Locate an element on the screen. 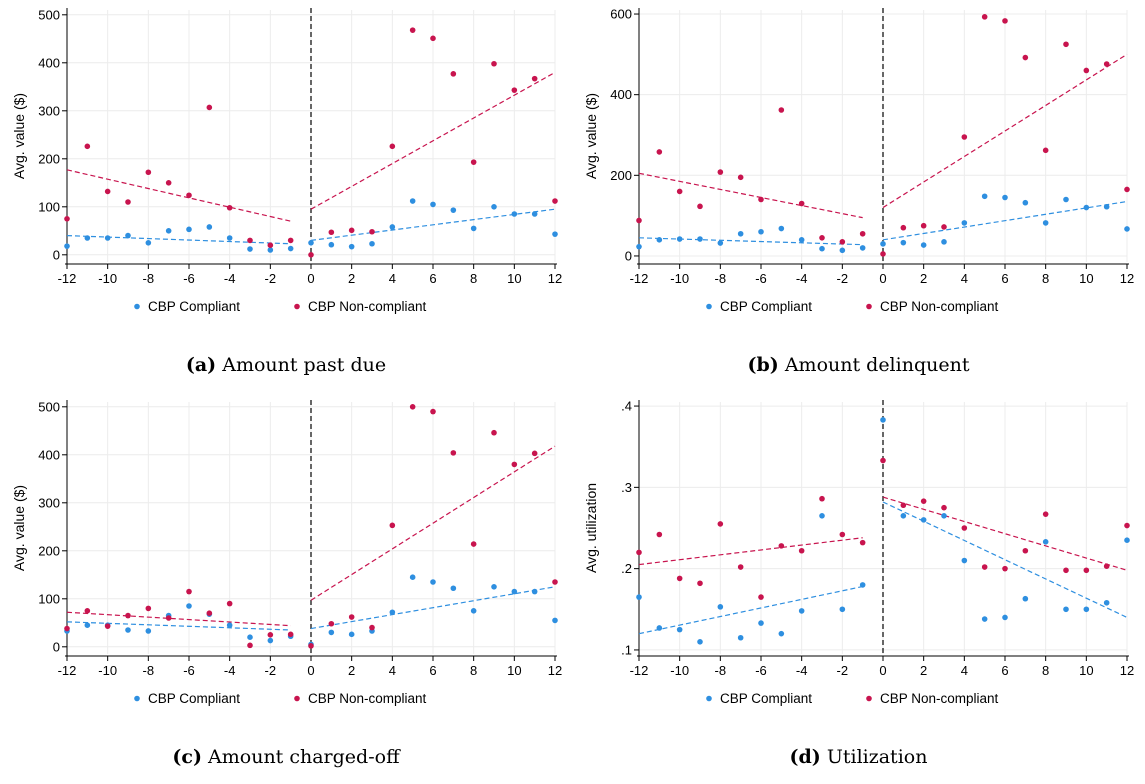 The image size is (1145, 784). caption-label: (d) is located at coordinates (805, 757).